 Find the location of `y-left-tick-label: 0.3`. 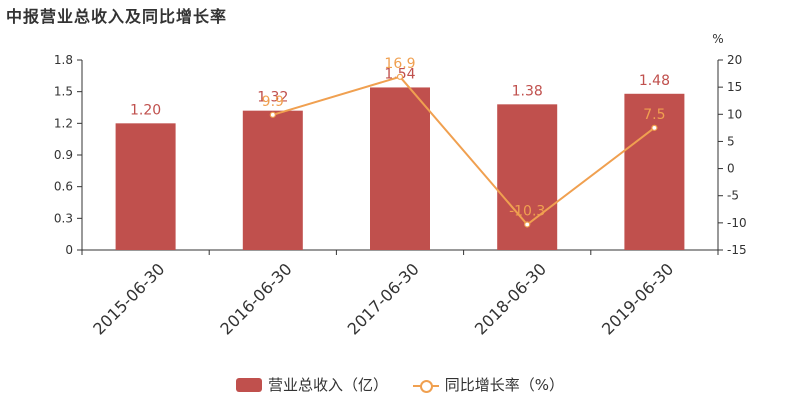

y-left-tick-label: 0.3 is located at coordinates (63, 218).